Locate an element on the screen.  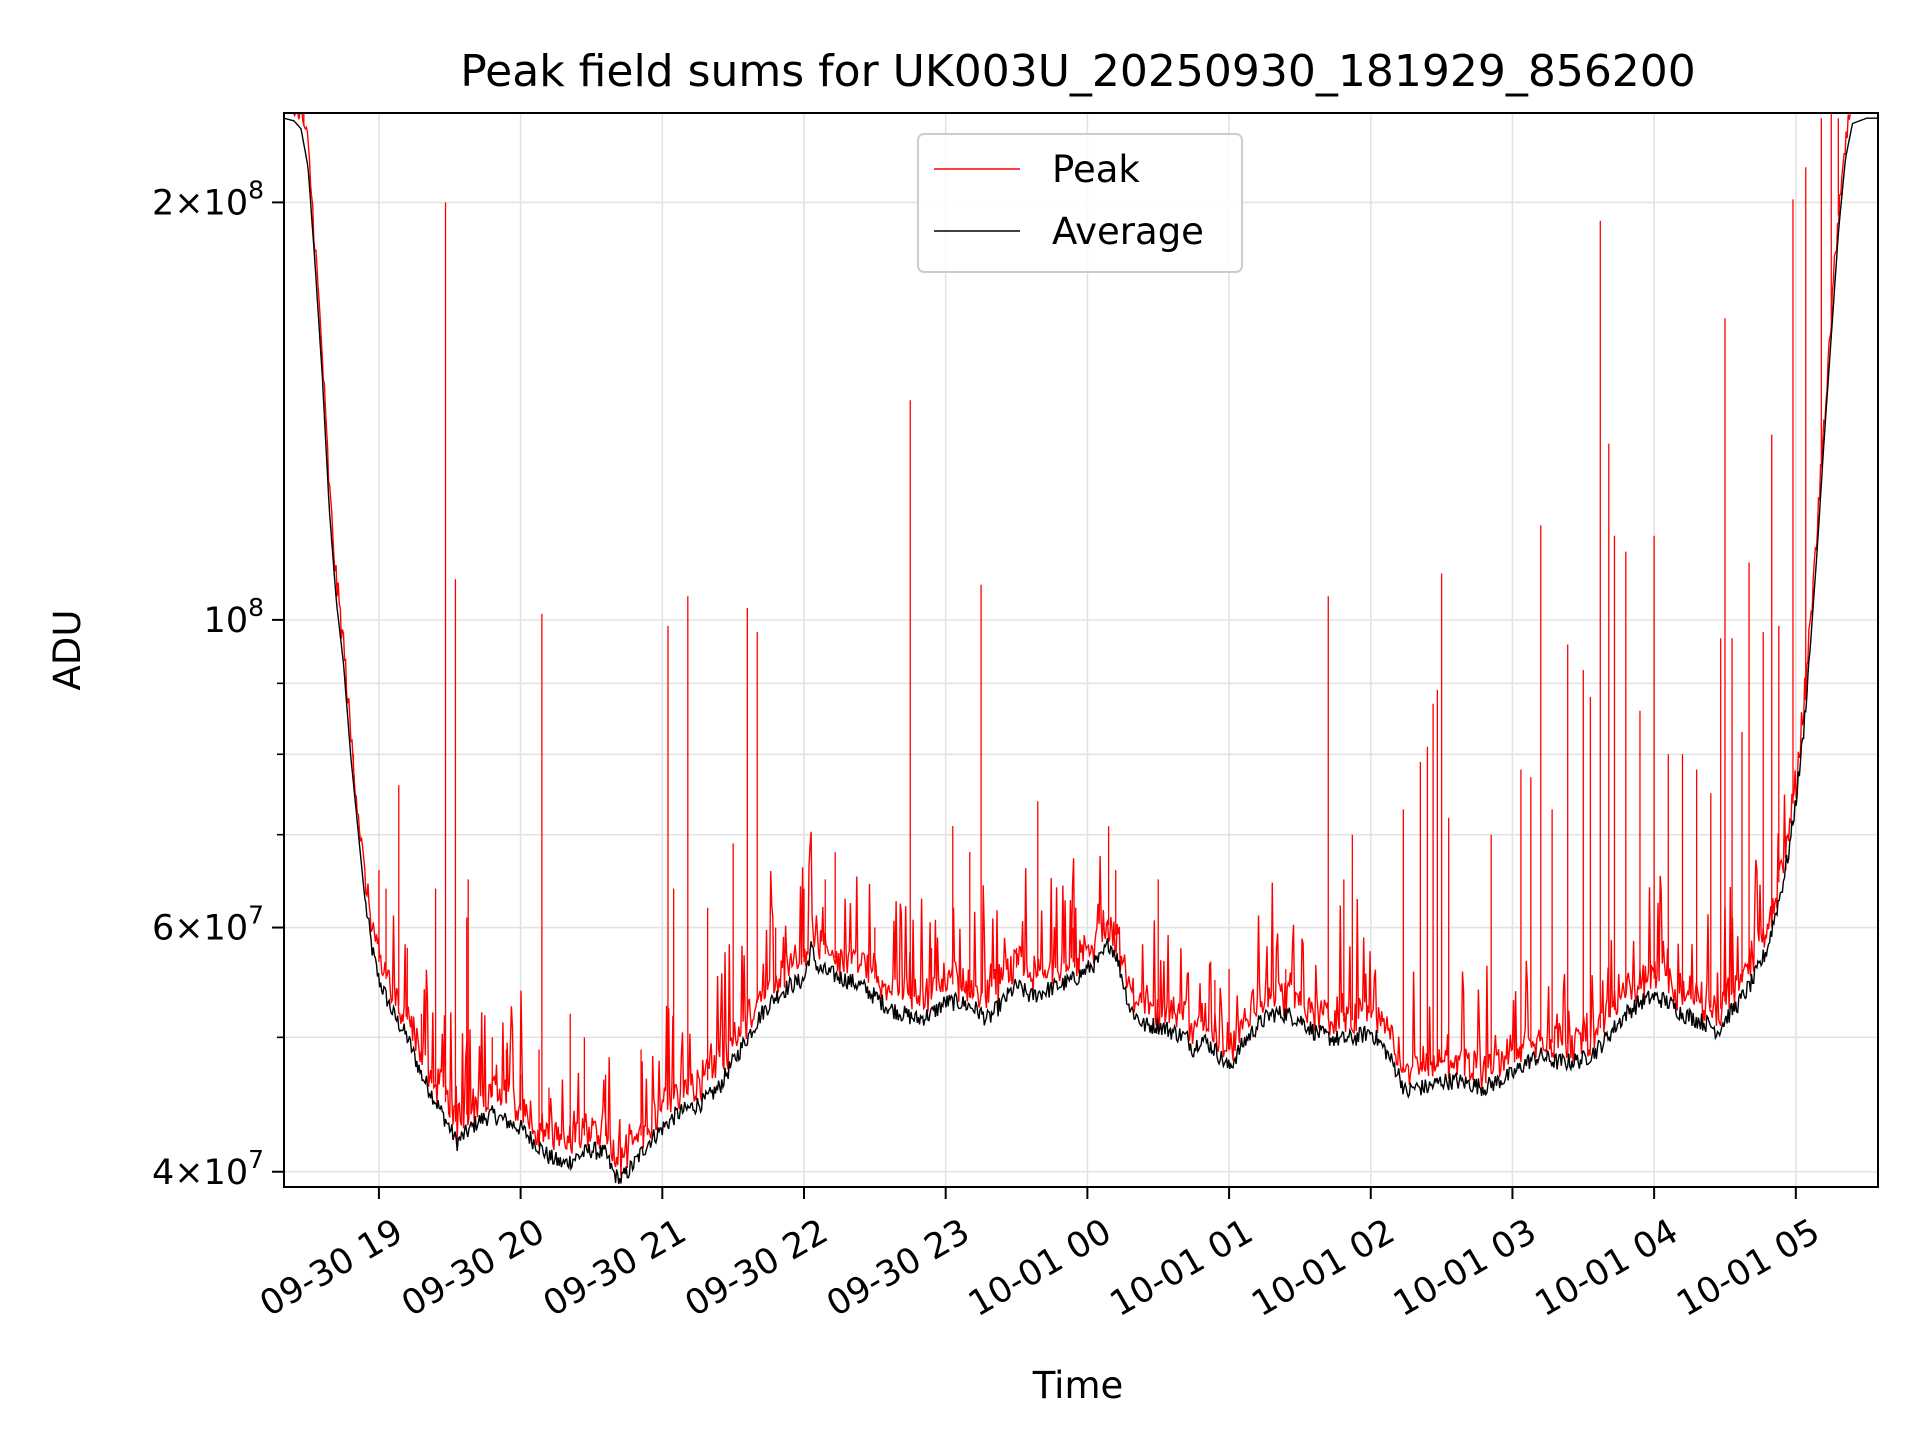
legend-label-average: Average is located at coordinates (1128, 231).